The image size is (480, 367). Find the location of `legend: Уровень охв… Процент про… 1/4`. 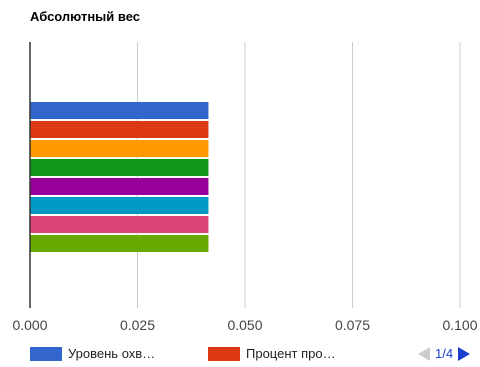

legend: Уровень охв… Процент про… 1/4 is located at coordinates (250, 356).